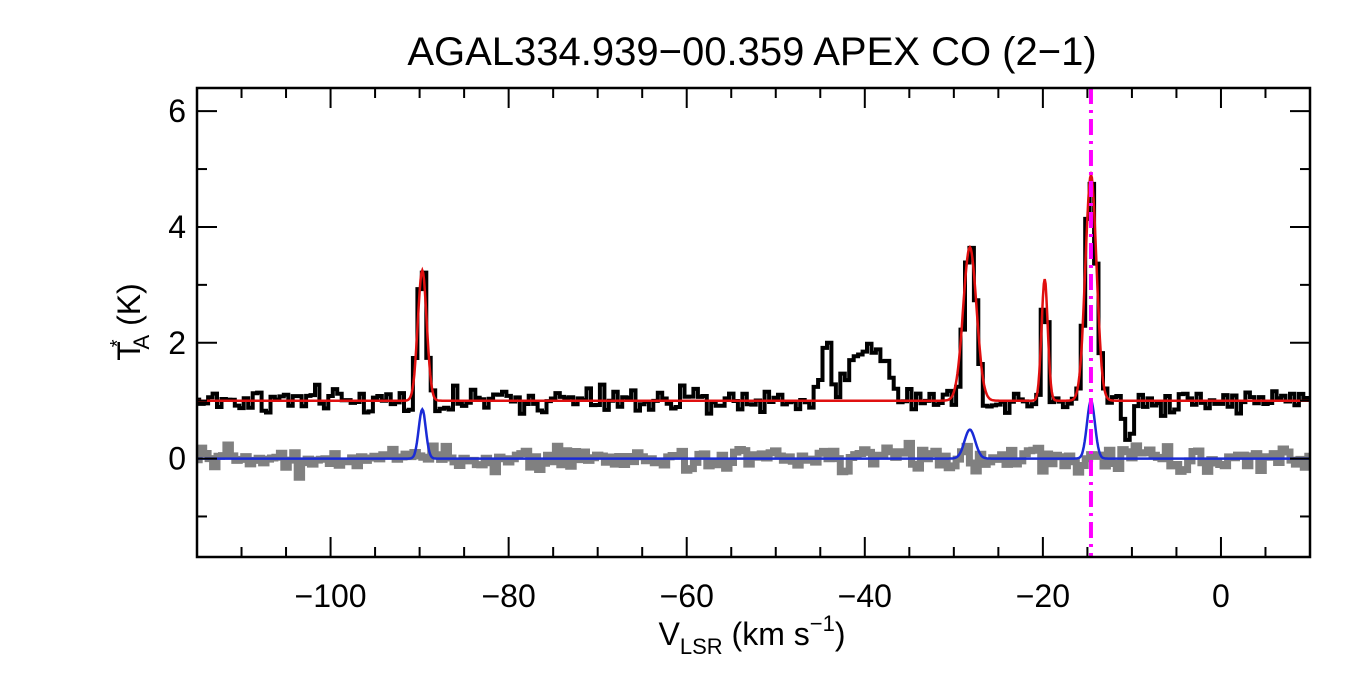  I want to click on x-tick-labels: −100 −80 −60 −40 −20 0, so click(762, 596).